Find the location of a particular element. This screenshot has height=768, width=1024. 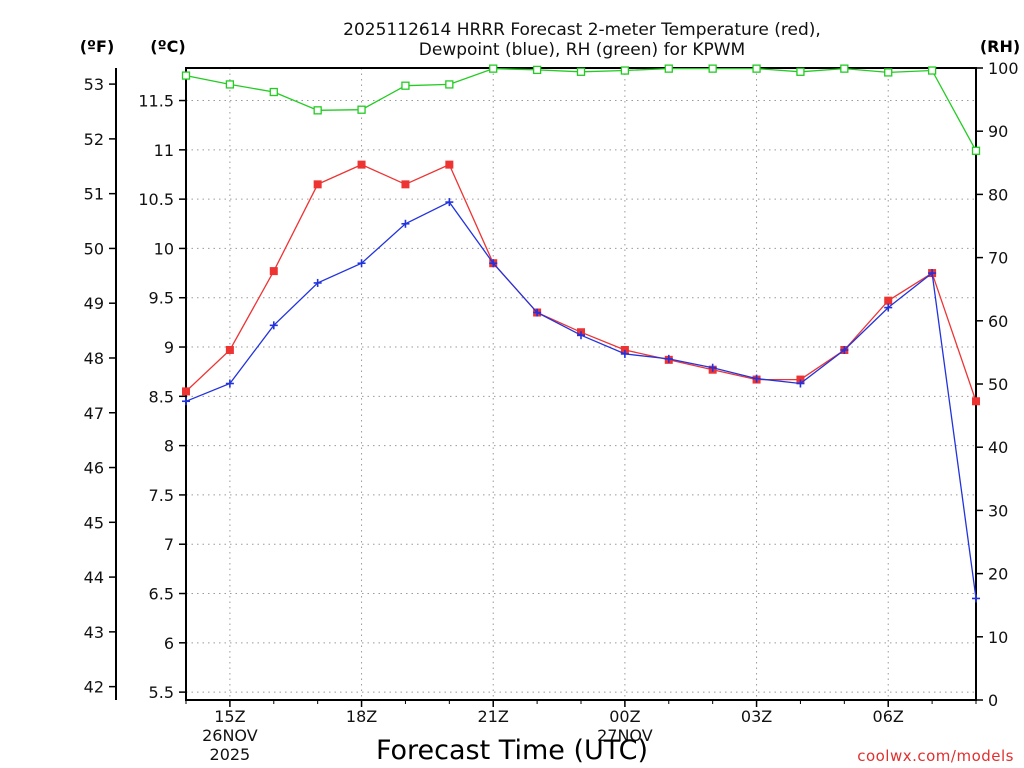

rh-tick-label: 90 is located at coordinates (998, 131).